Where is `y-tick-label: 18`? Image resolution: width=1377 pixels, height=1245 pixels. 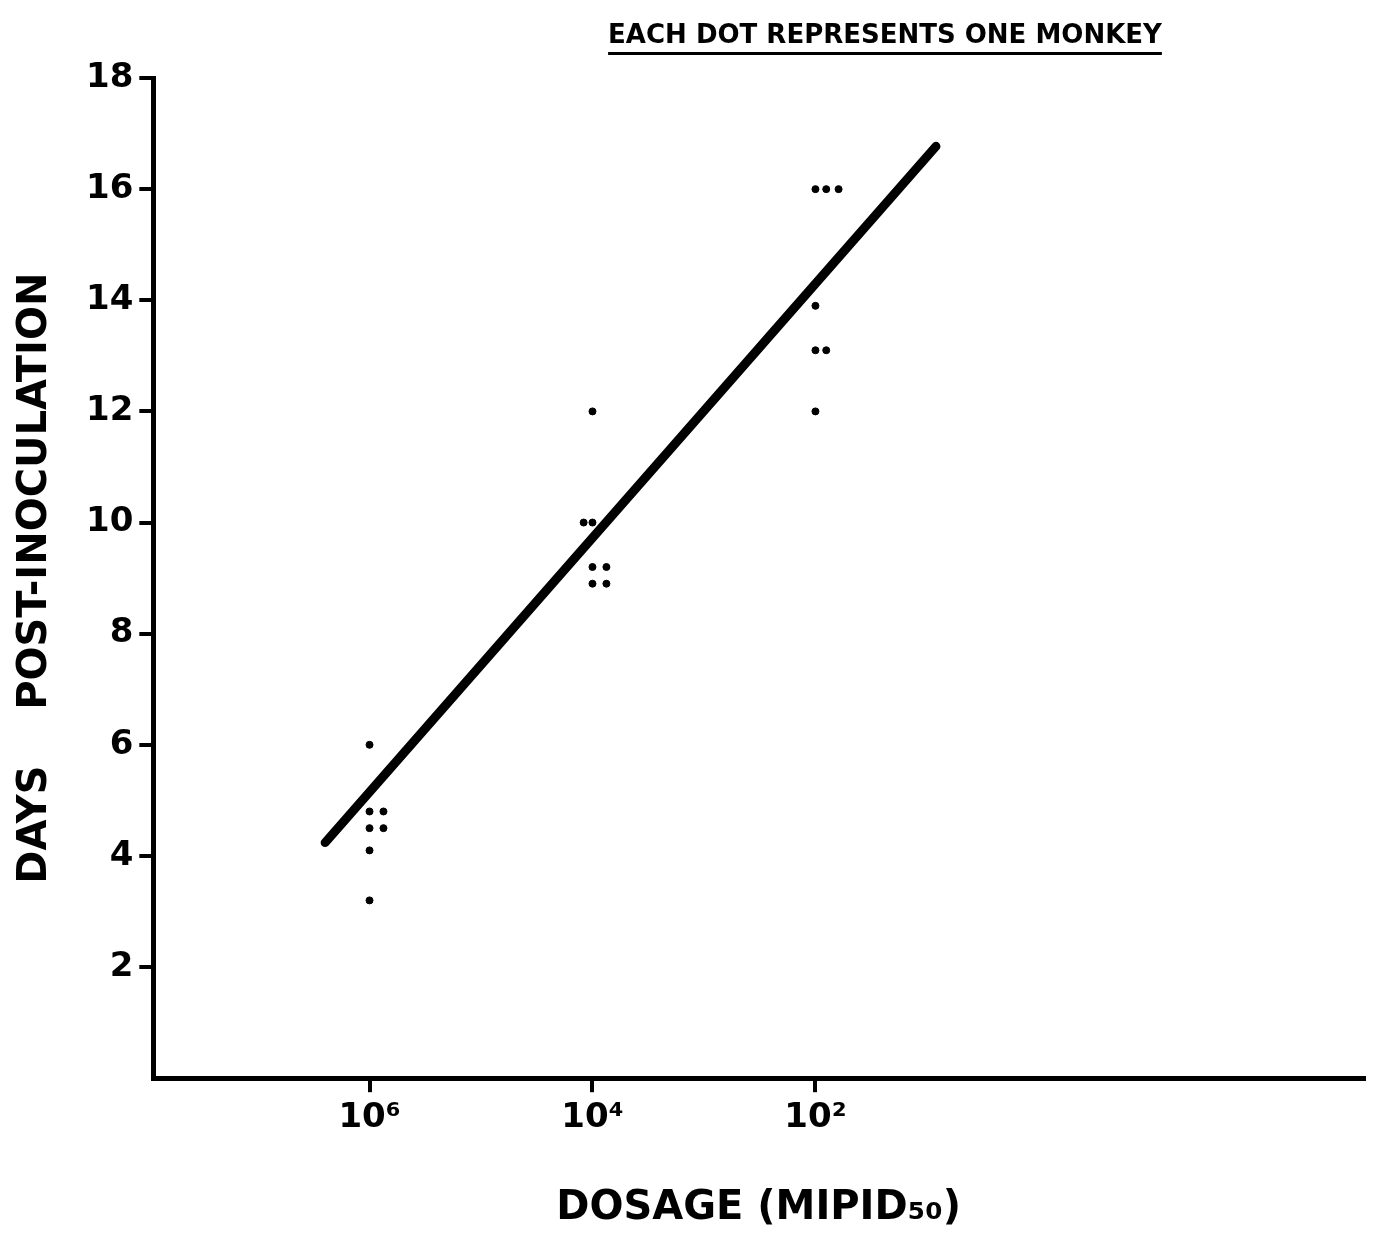
y-tick-label: 18 is located at coordinates (109, 74).